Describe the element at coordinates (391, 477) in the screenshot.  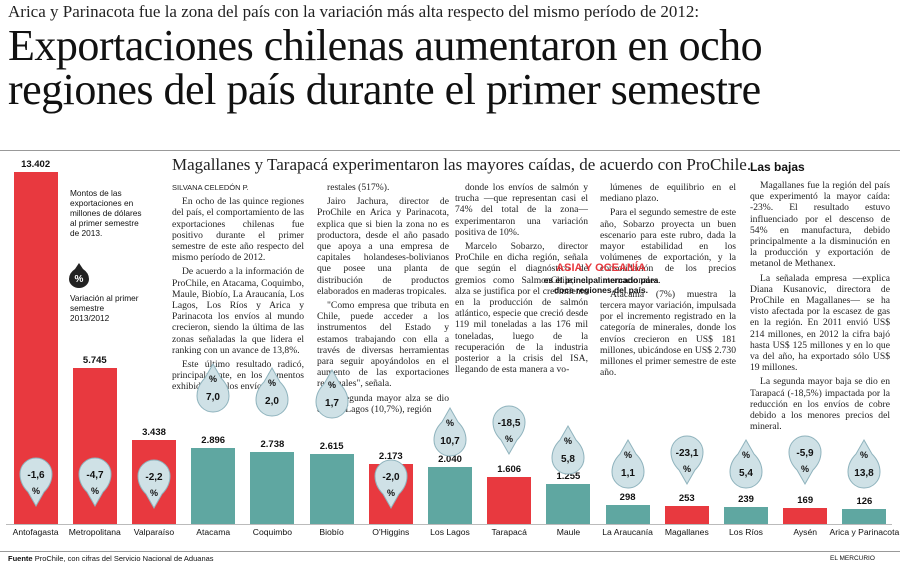
I see `variation-value-6: -2,0` at that location.